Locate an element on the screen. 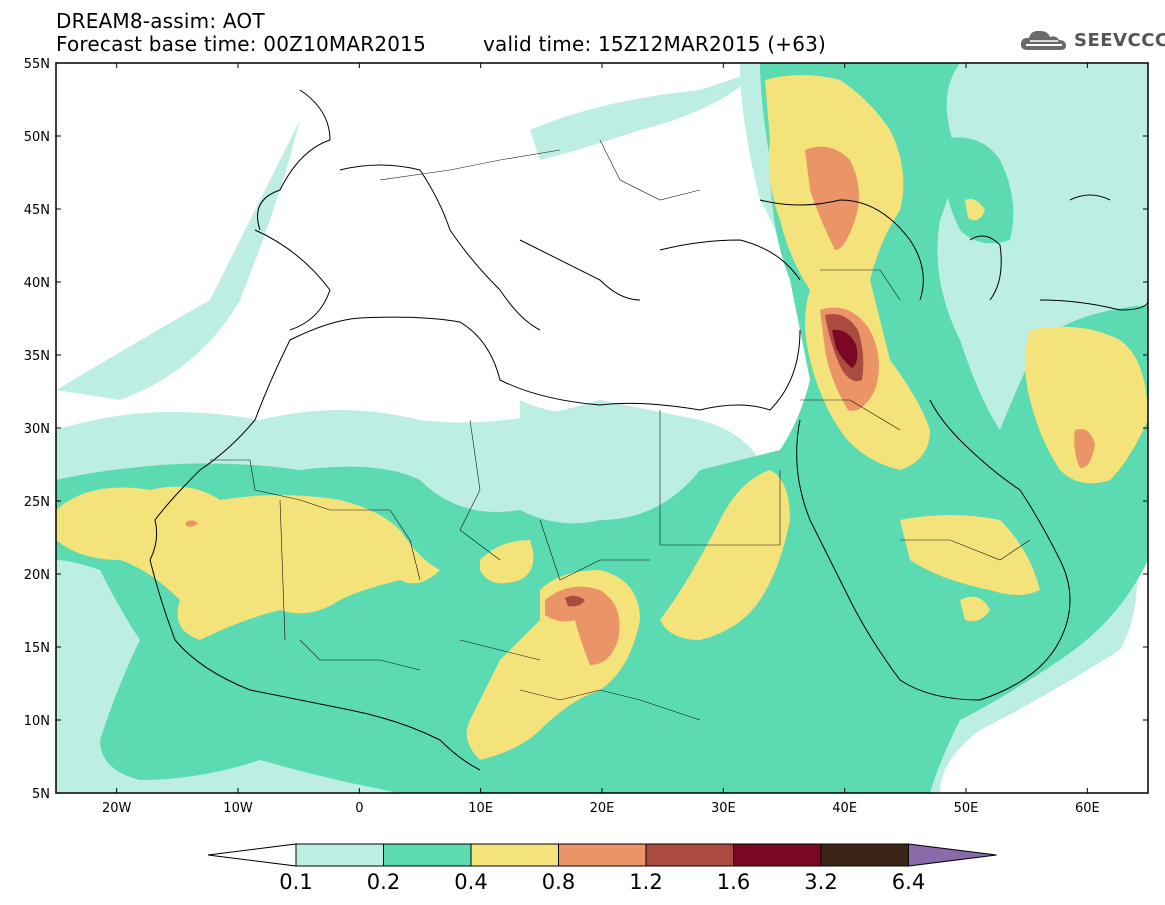  lat-label-15N: 15N is located at coordinates (37, 648).